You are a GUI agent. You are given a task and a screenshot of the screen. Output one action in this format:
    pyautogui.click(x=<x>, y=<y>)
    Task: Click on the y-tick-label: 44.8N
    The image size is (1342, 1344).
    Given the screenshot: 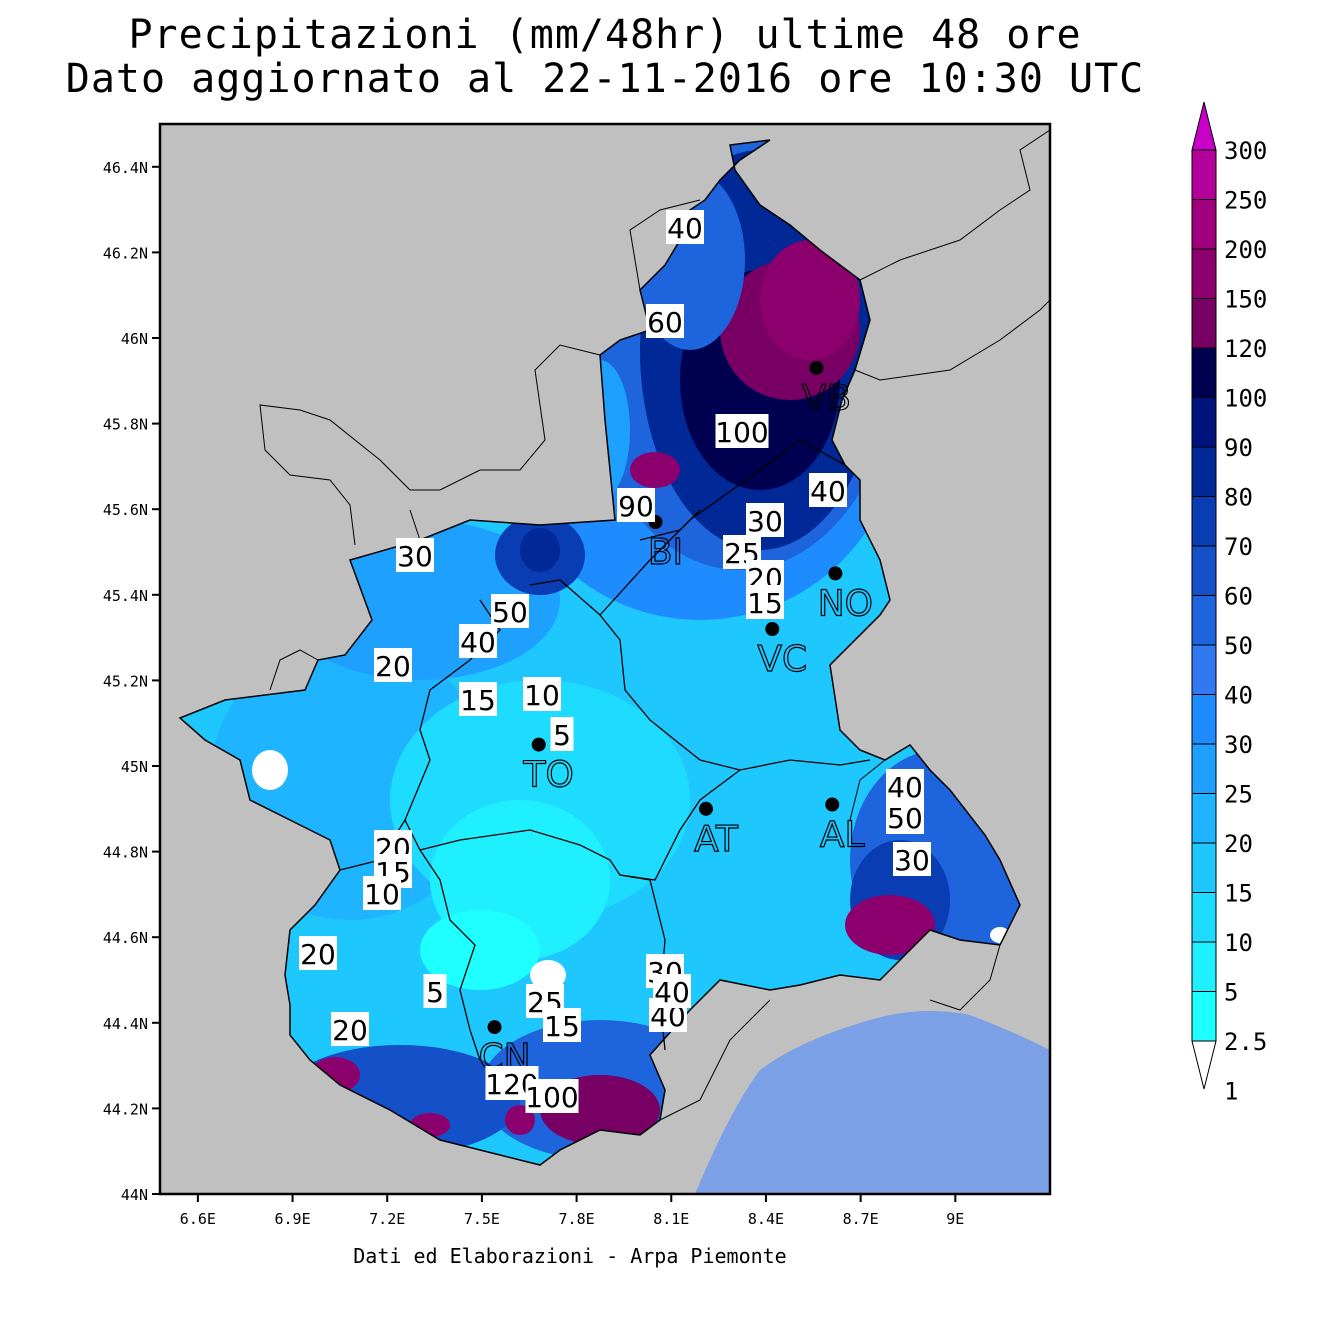 What is the action you would take?
    pyautogui.click(x=125, y=853)
    